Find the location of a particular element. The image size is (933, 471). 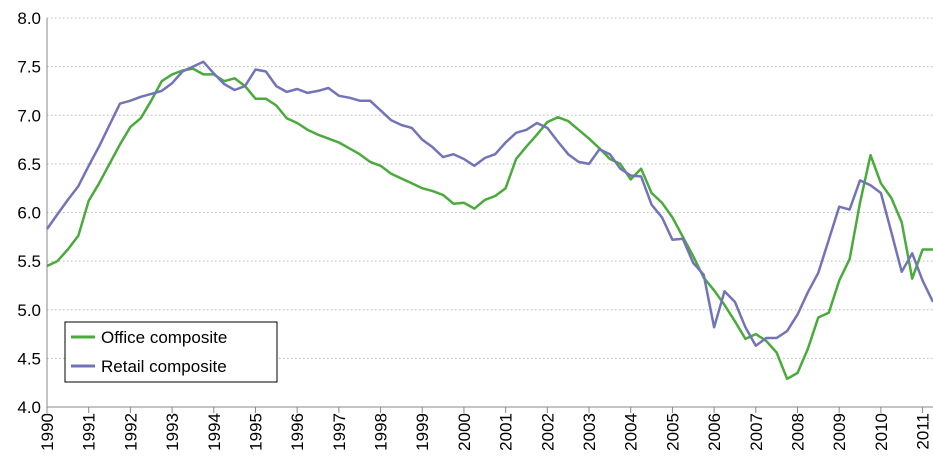

x-tick-label: 2000 is located at coordinates (464, 432).